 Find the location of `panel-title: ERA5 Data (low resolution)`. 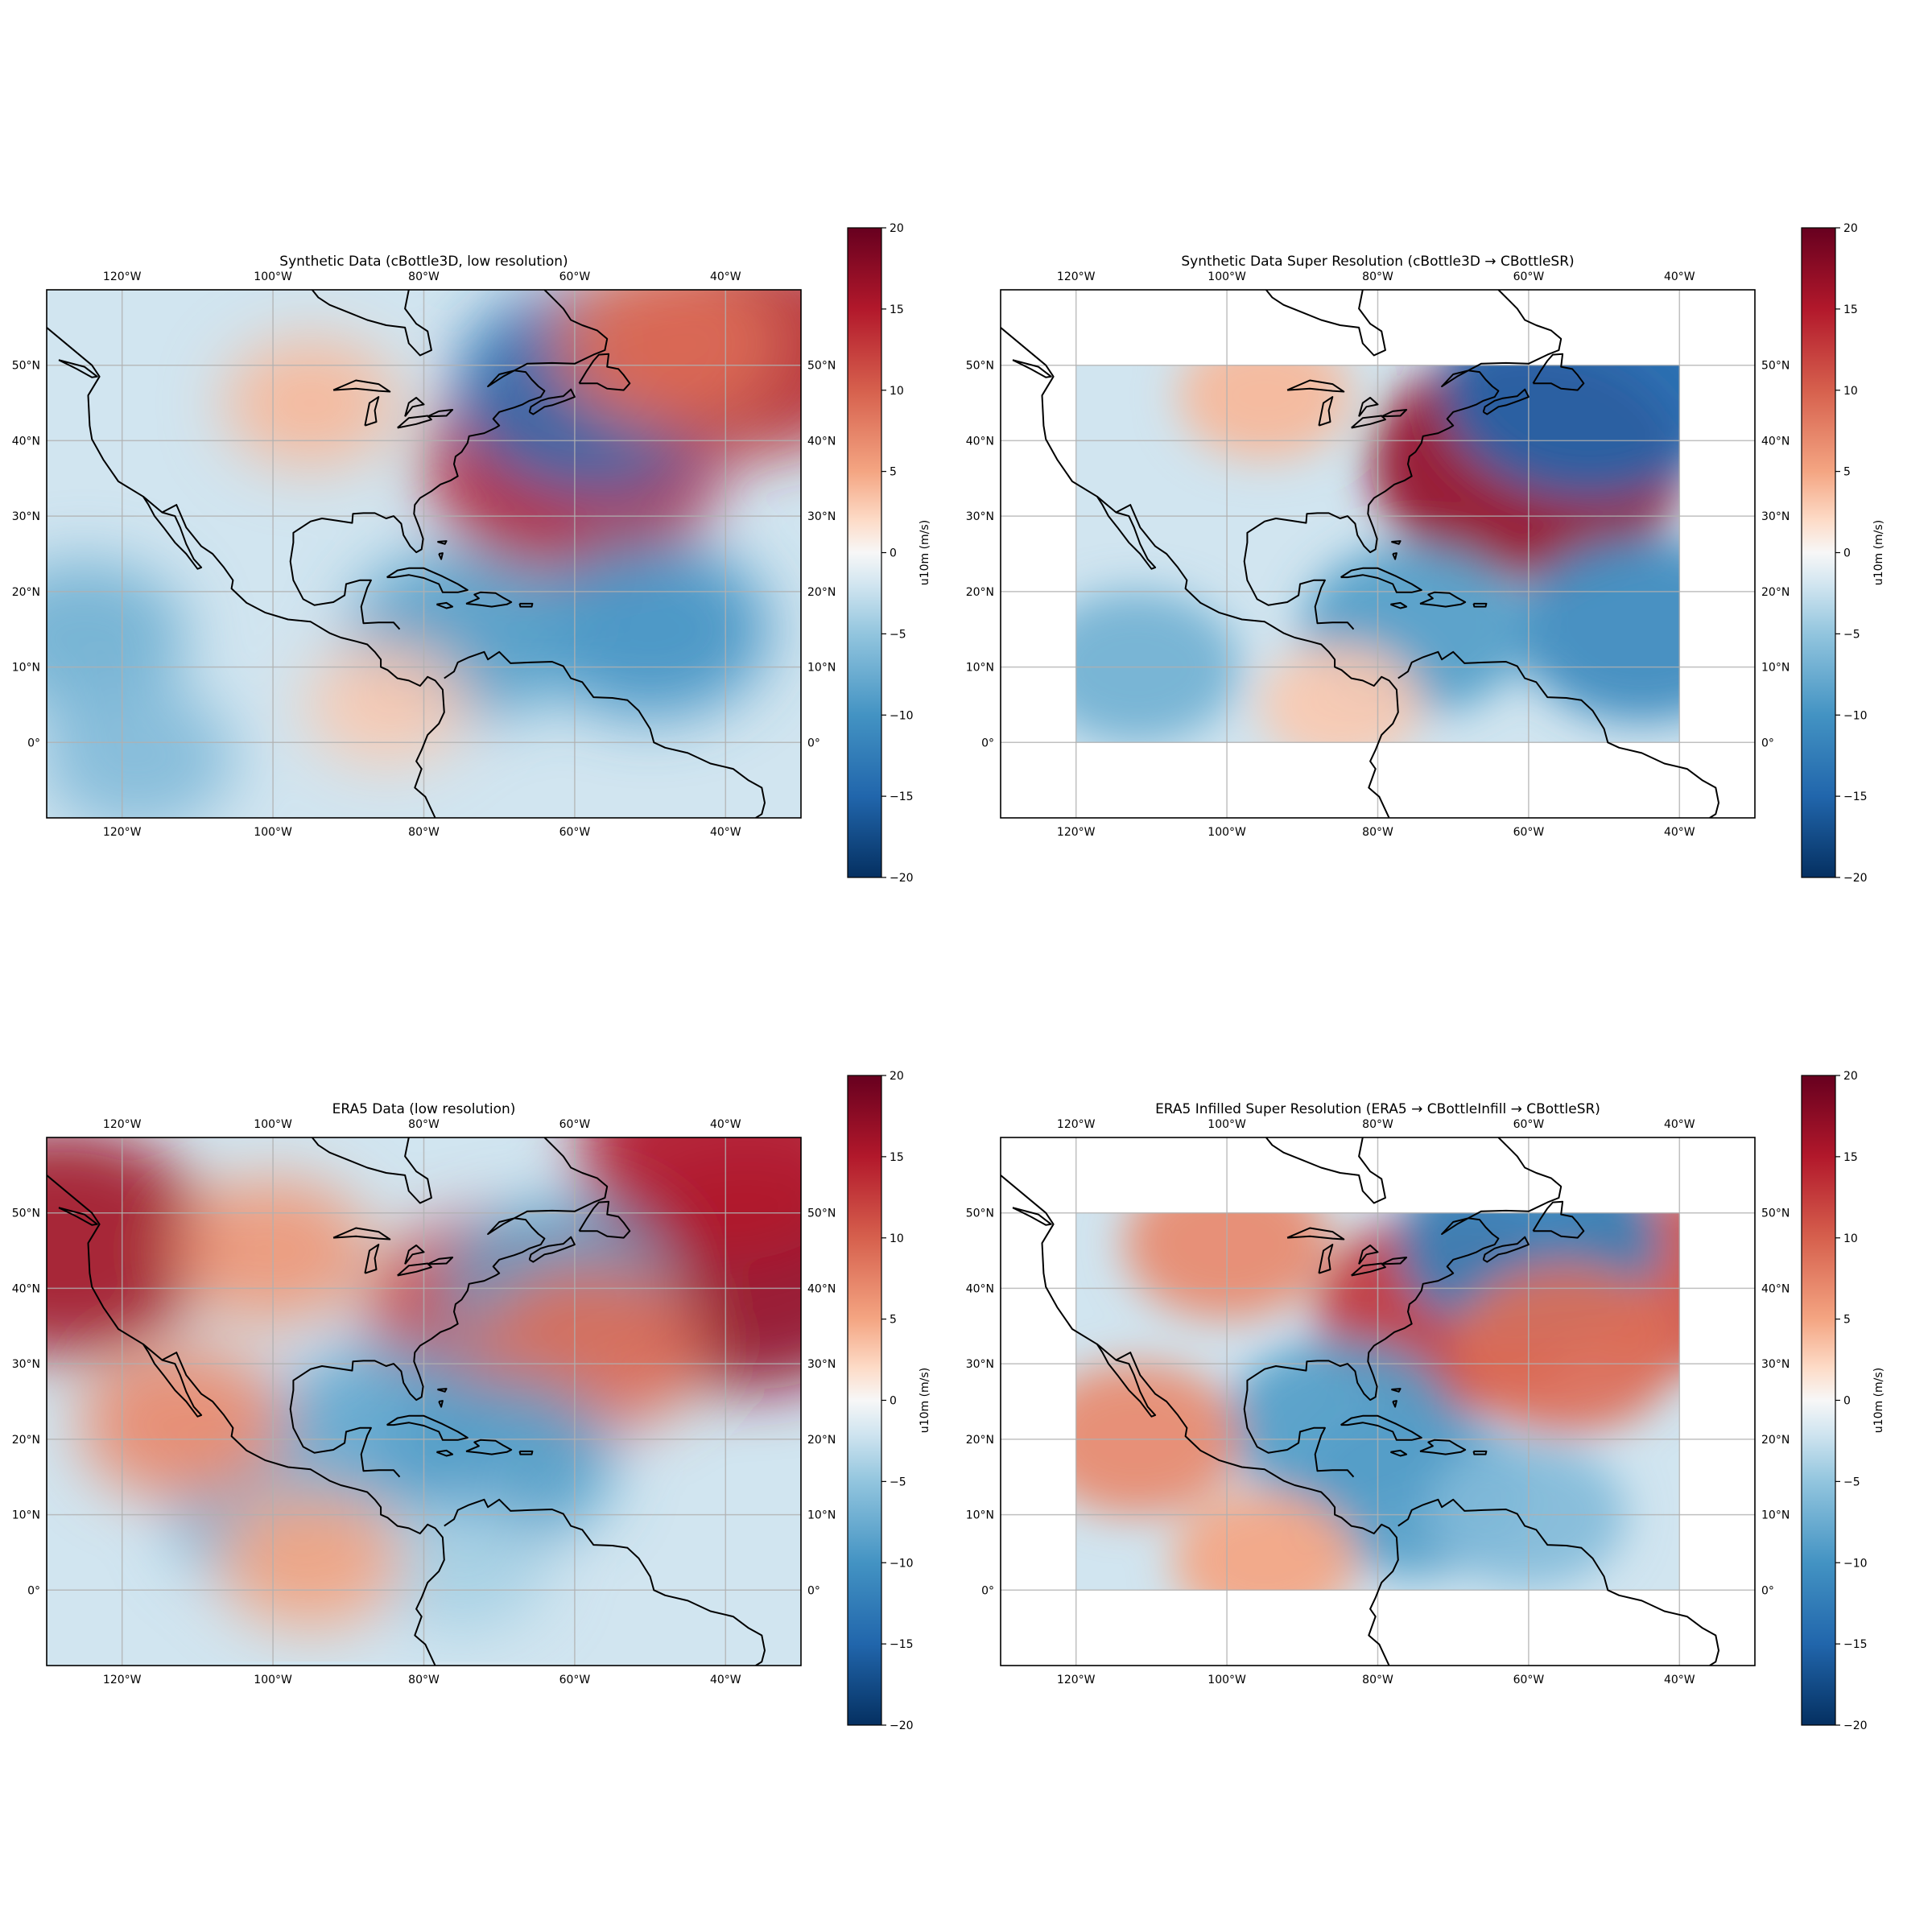

panel-title: ERA5 Data (low resolution) is located at coordinates (424, 1109).